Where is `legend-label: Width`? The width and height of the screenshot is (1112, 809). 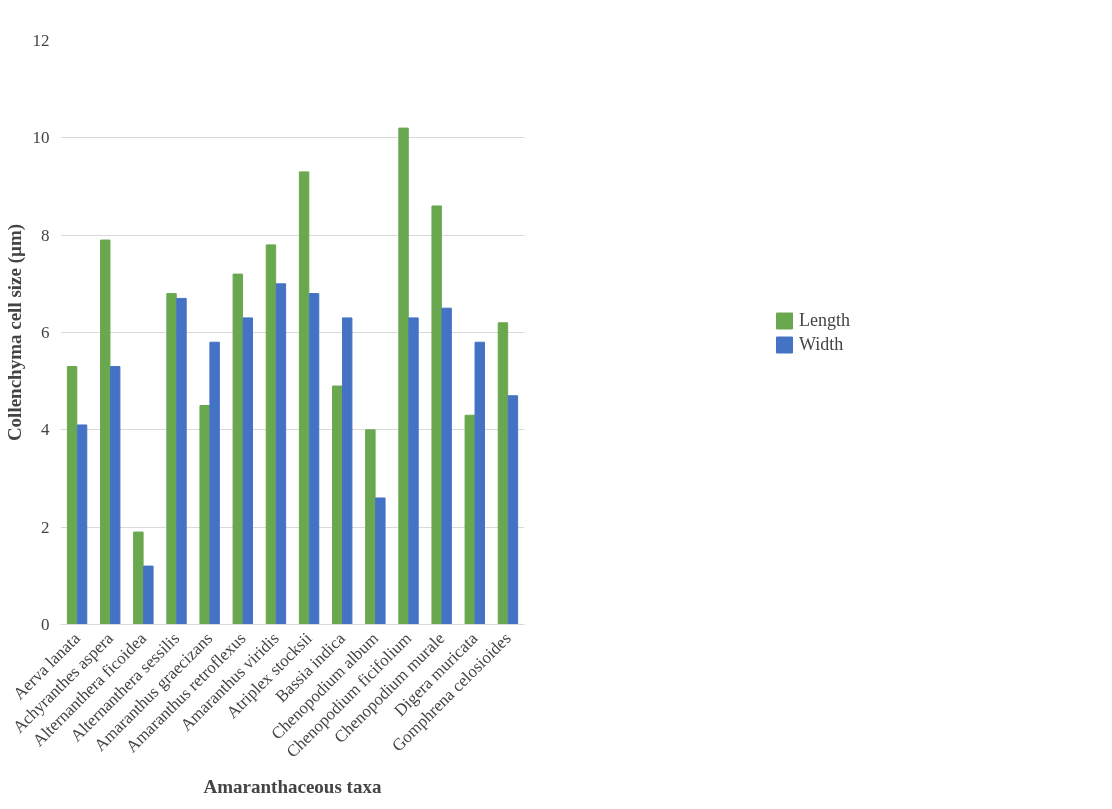
legend-label: Width is located at coordinates (821, 344).